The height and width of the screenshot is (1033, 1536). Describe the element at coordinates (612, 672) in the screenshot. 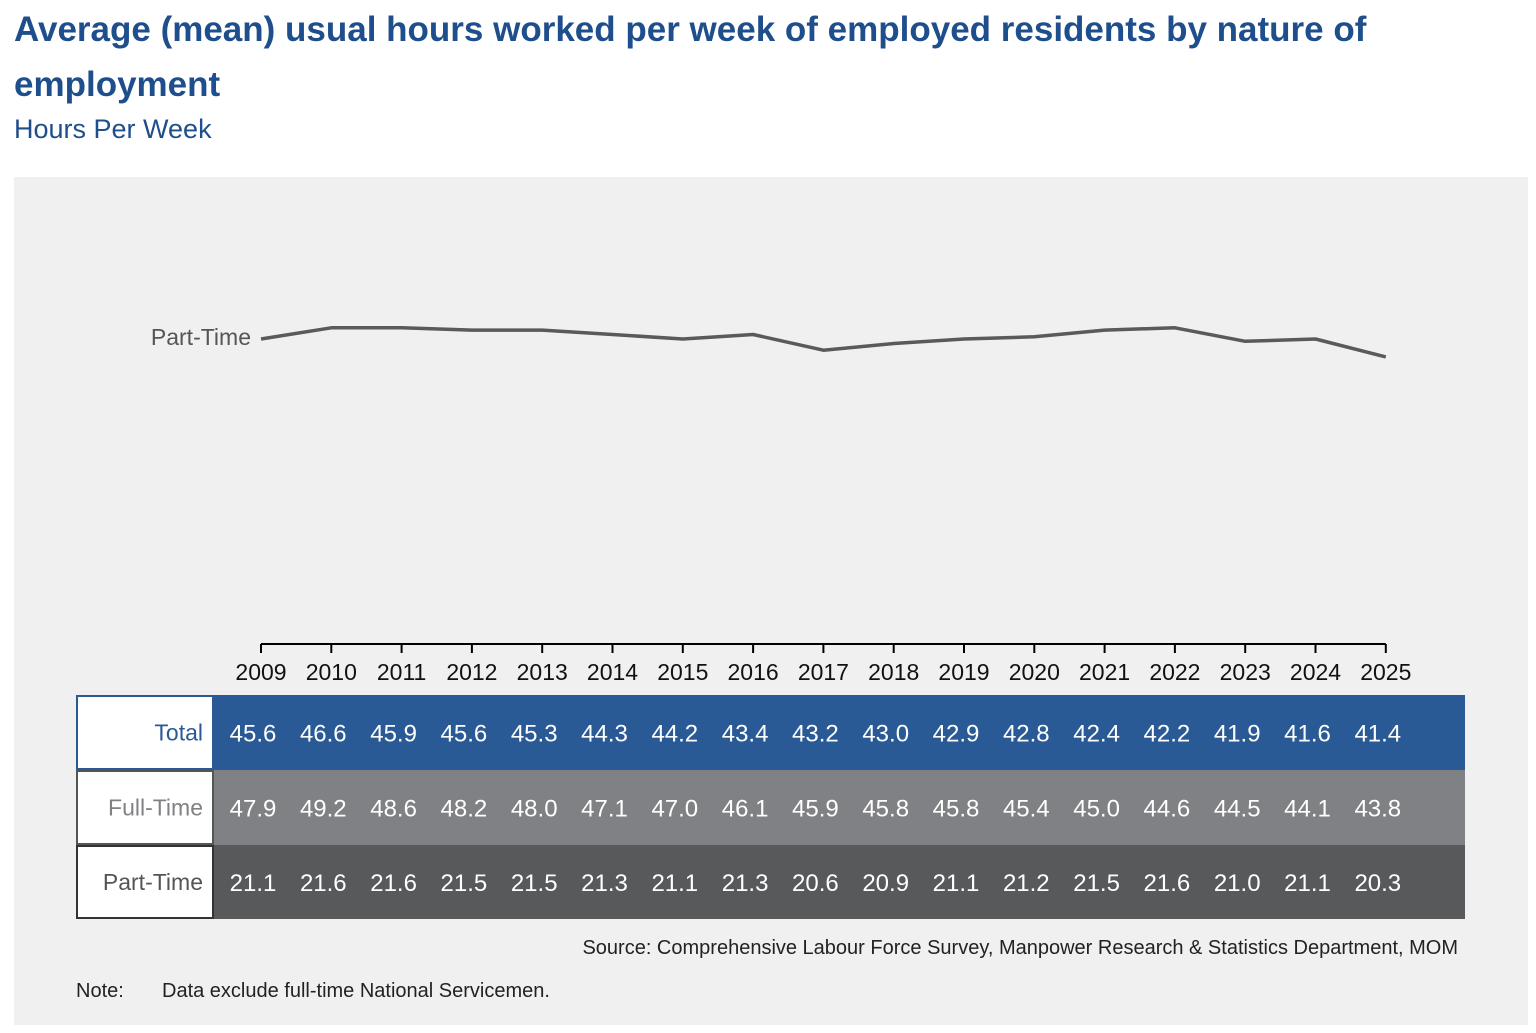

I see `x-tick-label: 2014` at that location.